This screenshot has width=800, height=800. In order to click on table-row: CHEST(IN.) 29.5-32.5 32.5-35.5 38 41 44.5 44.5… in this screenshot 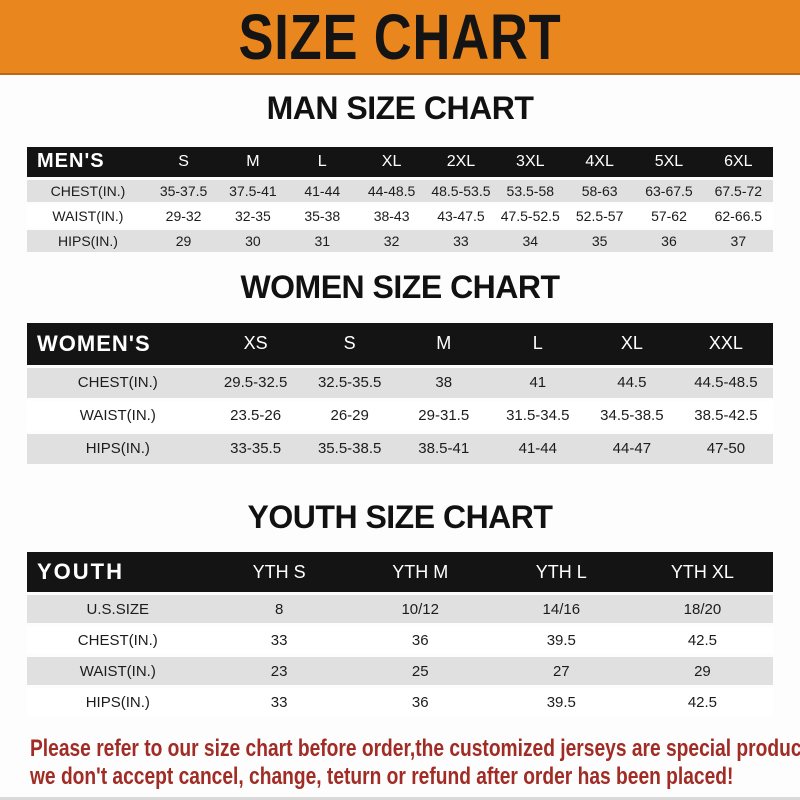, I will do `click(400, 382)`.